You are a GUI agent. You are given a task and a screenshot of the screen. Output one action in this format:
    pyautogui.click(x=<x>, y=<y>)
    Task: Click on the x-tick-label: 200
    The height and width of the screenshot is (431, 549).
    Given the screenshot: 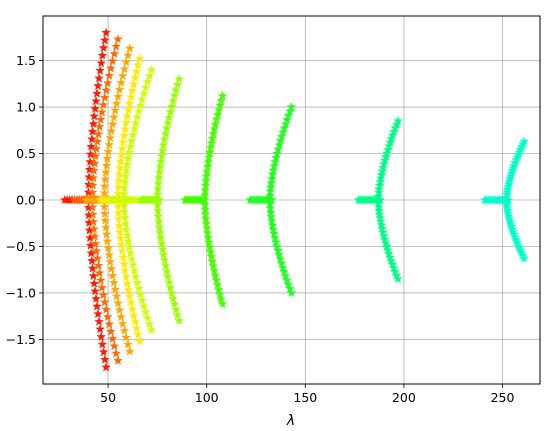 What is the action you would take?
    pyautogui.click(x=404, y=397)
    